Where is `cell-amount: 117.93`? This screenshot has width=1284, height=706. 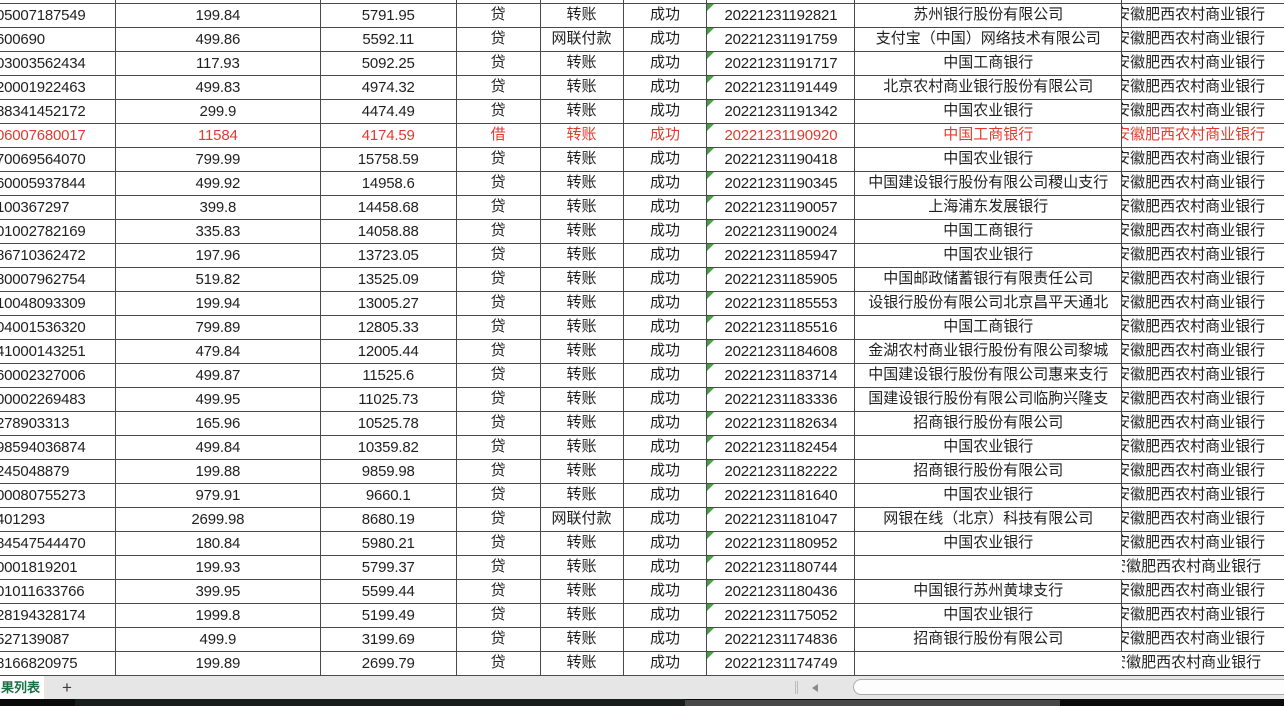
cell-amount: 117.93 is located at coordinates (218, 63).